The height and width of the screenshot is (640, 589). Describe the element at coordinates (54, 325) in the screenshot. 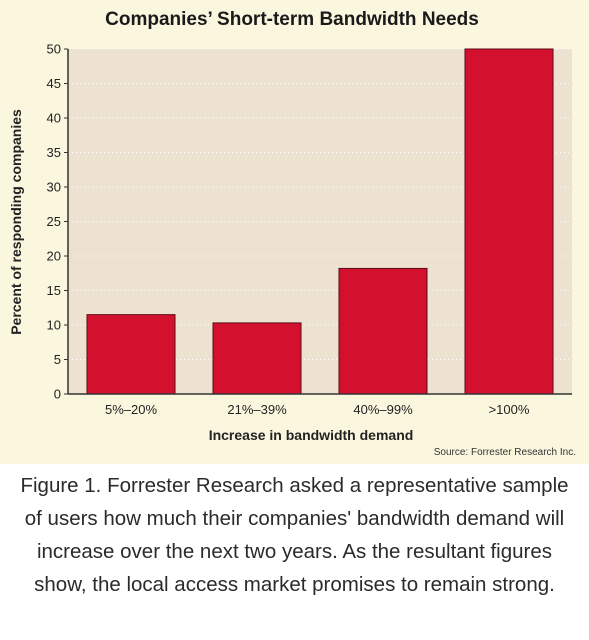

I see `y-tick-label: 10` at that location.